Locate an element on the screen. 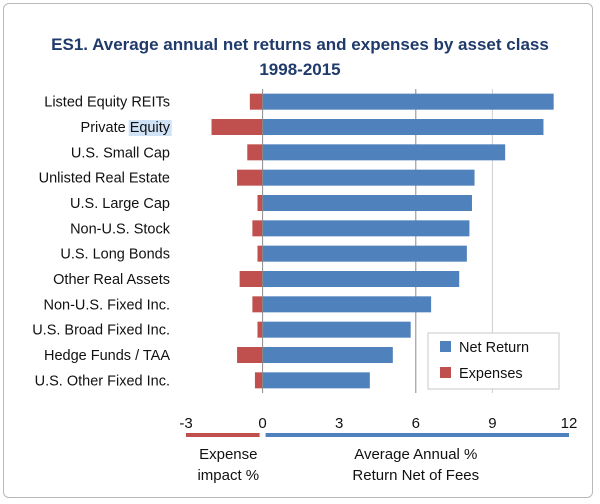 This screenshot has height=504, width=600. category-label: Other Real Assets is located at coordinates (111, 280).